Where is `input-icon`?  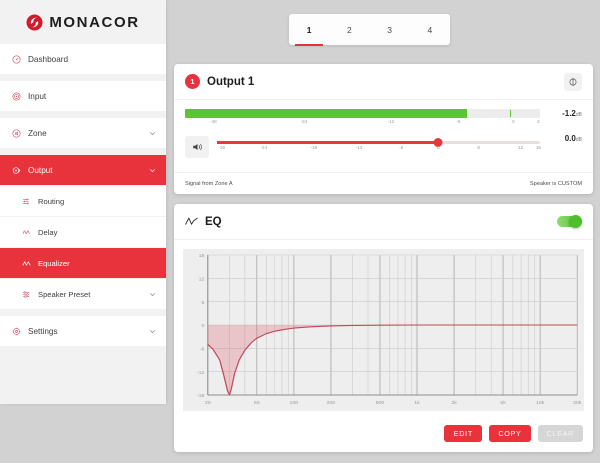
input-icon is located at coordinates (19, 96).